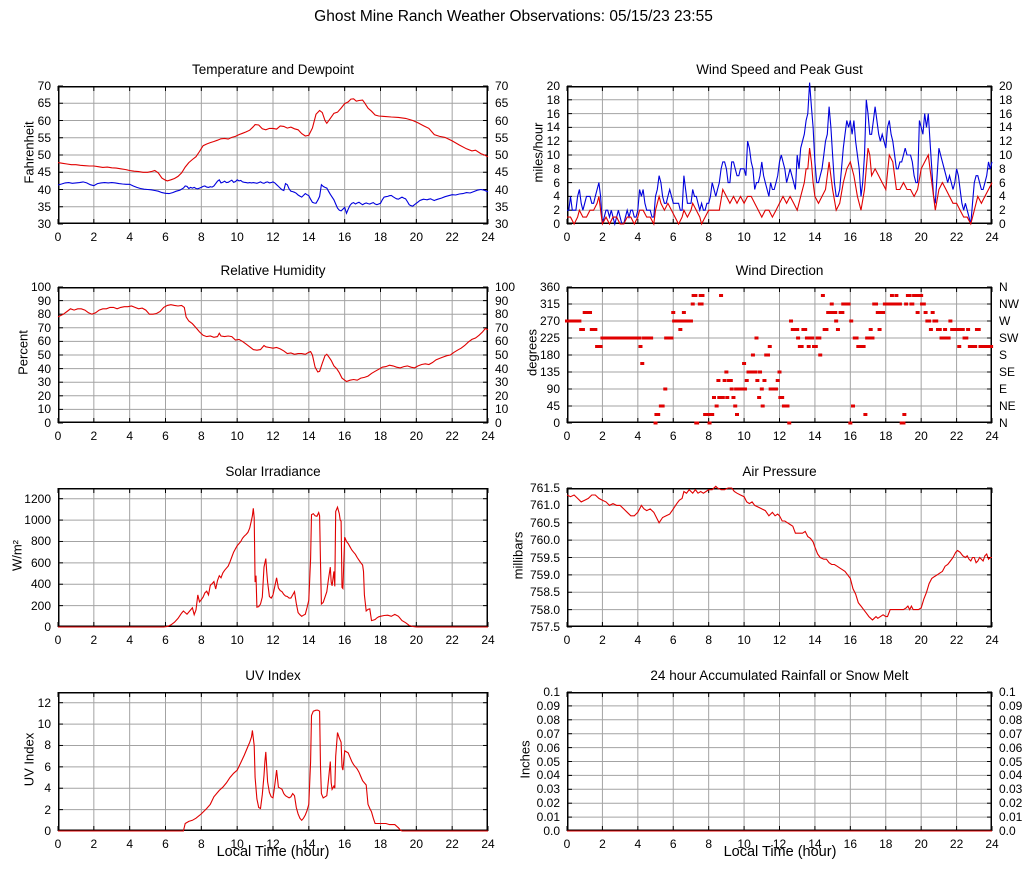 The height and width of the screenshot is (878, 1027). I want to click on relative-humidity-xtick-label: 22, so click(452, 436).